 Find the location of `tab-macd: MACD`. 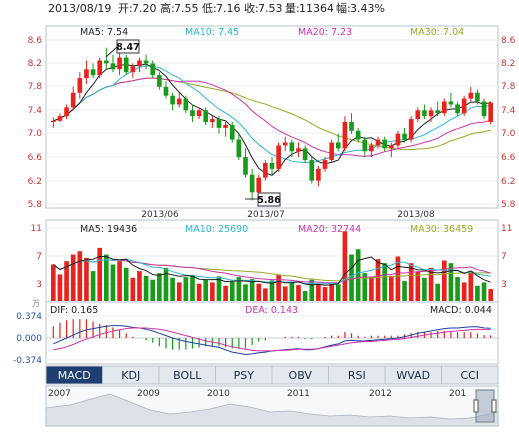

tab-macd: MACD is located at coordinates (74, 375).